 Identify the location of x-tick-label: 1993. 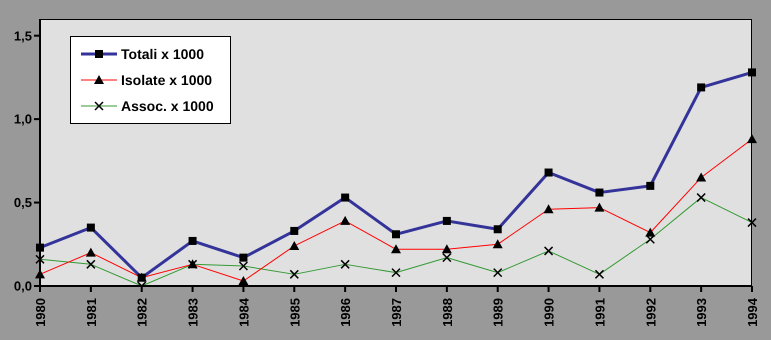
(702, 312).